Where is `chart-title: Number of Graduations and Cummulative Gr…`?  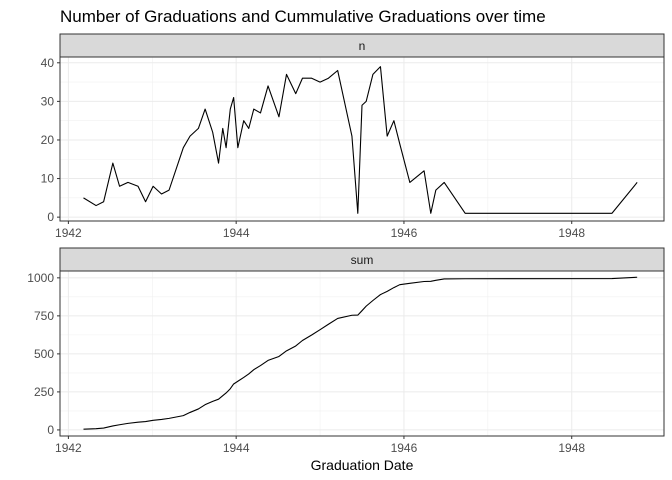
chart-title: Number of Graduations and Cummulative Gr… is located at coordinates (303, 16).